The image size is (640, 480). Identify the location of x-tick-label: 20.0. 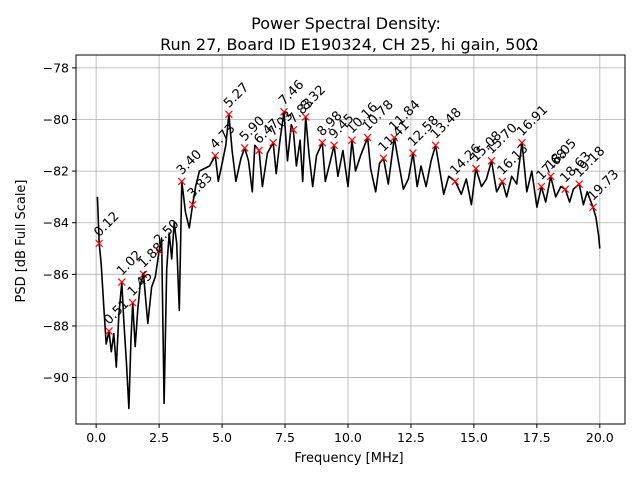
(600, 437).